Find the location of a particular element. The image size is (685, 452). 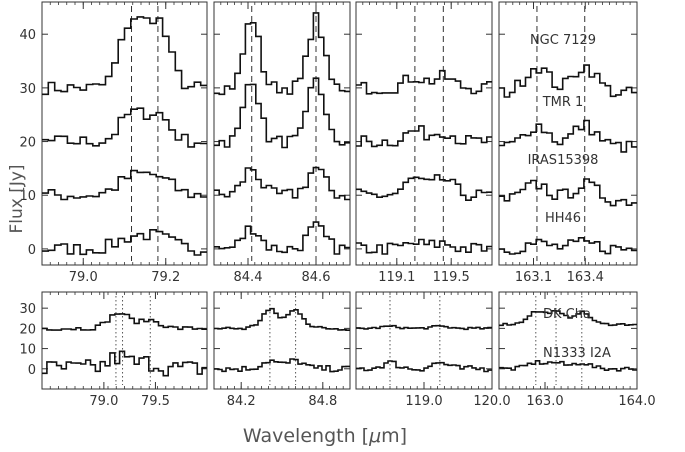

x-axis-label: Wavelength [μm] is located at coordinates (325, 436).